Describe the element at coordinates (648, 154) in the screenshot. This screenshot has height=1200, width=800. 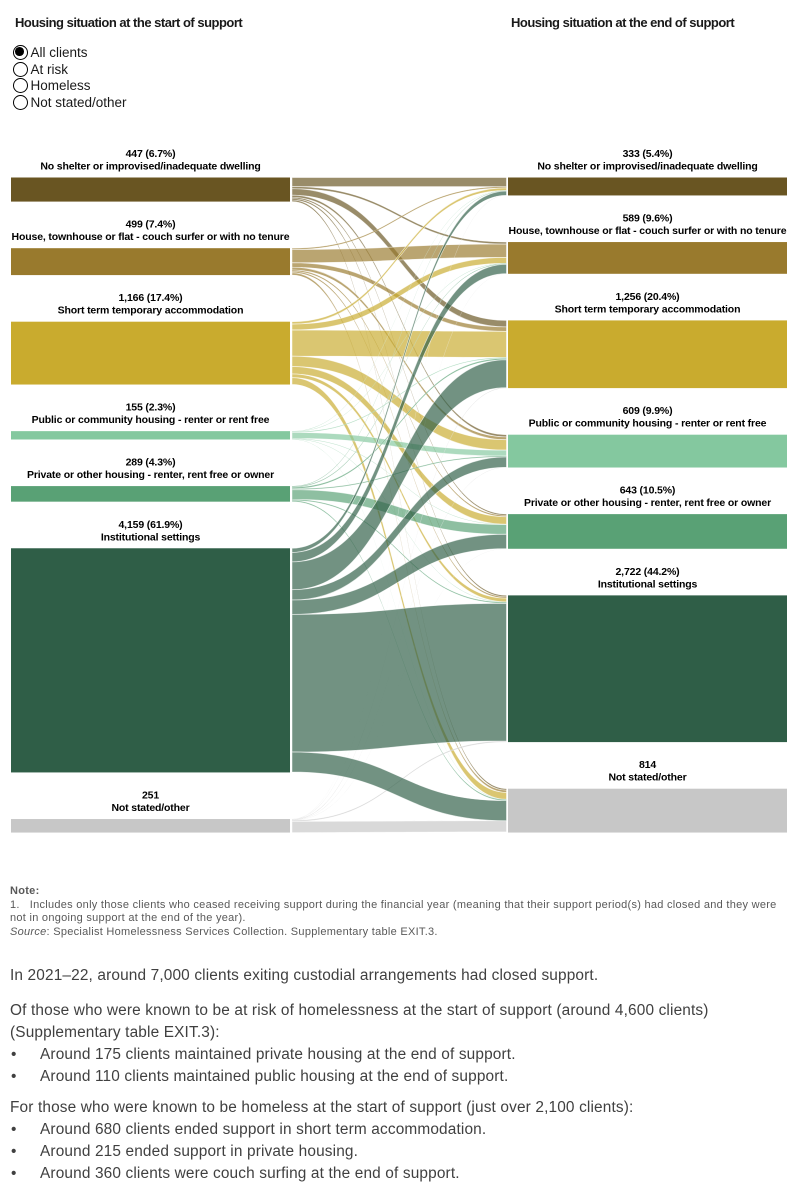
I see `svg-text: 333 (5.4%)` at that location.